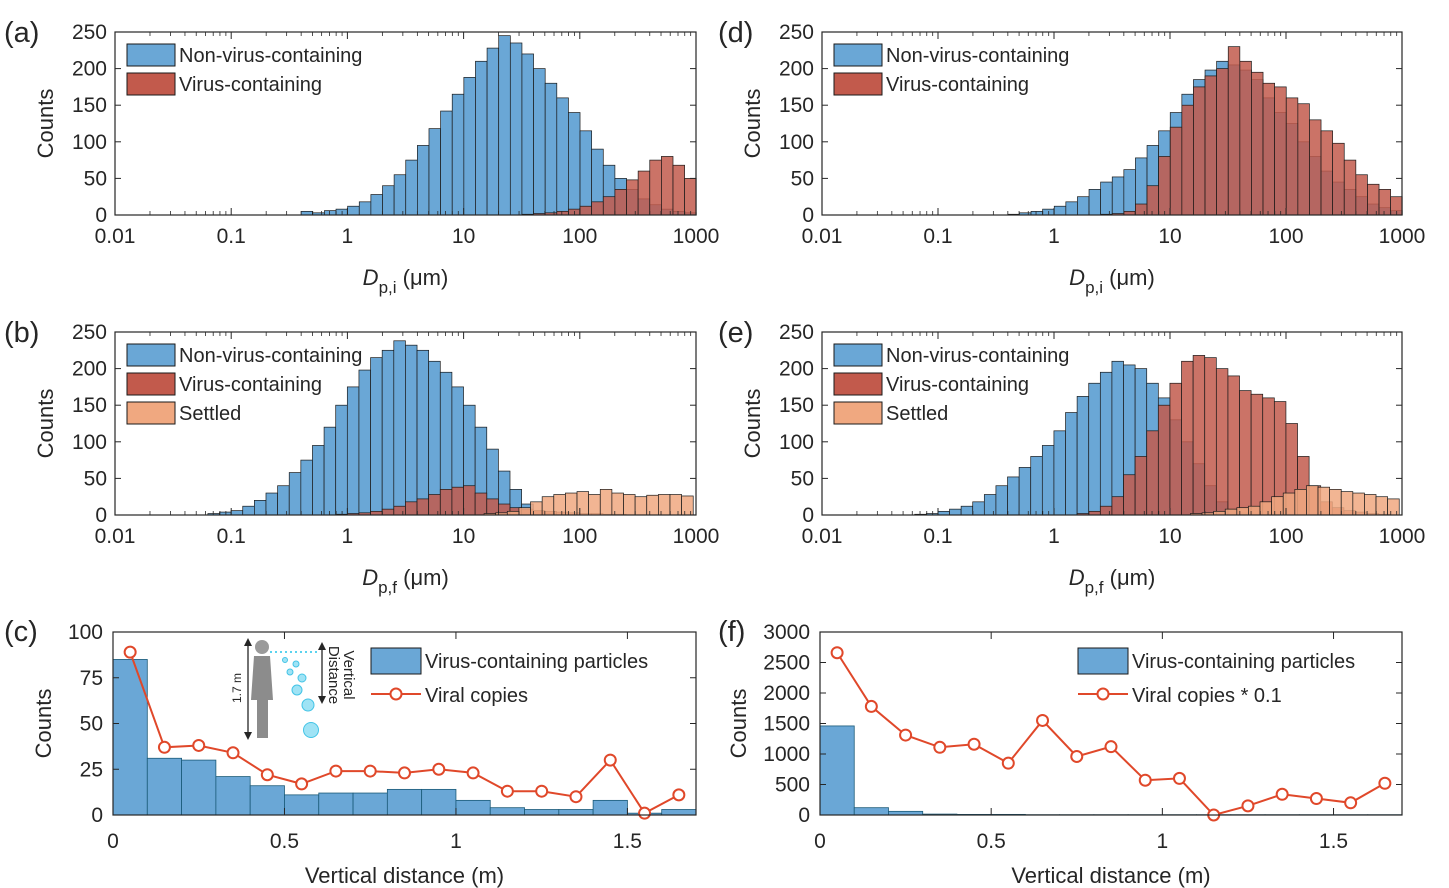 The width and height of the screenshot is (1449, 888). I want to click on y-tick-label: 100, so click(796, 442).